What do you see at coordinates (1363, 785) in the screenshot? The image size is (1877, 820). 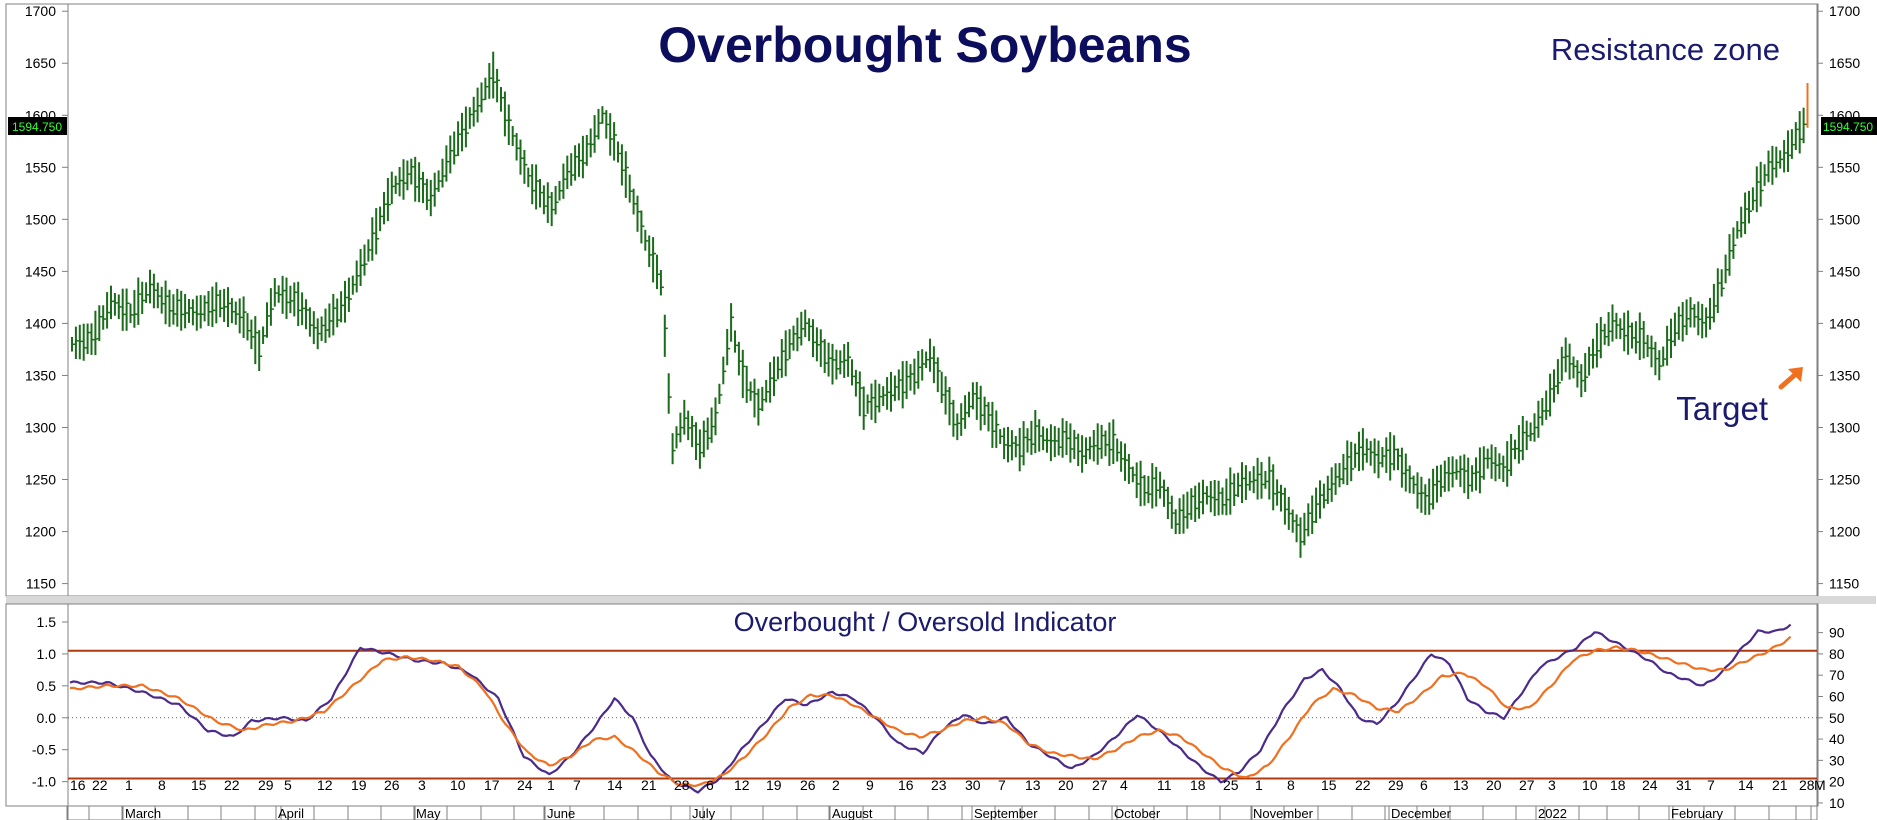 I see `date-tick-label: 22` at bounding box center [1363, 785].